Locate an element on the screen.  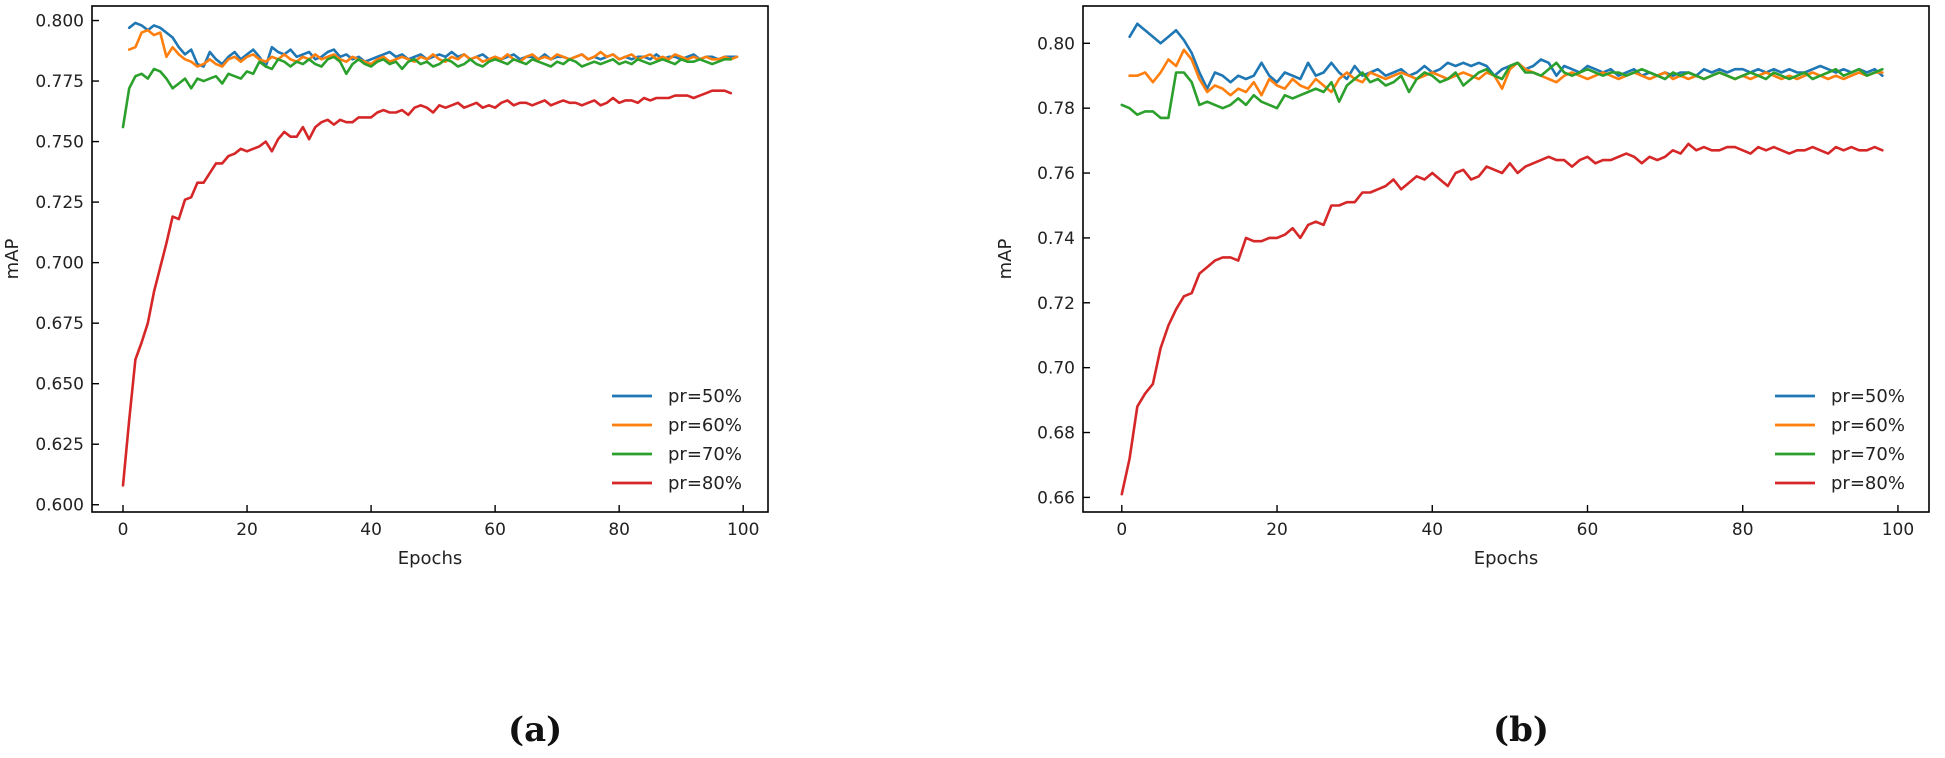
panel-label-b: (b) is located at coordinates (1521, 730).